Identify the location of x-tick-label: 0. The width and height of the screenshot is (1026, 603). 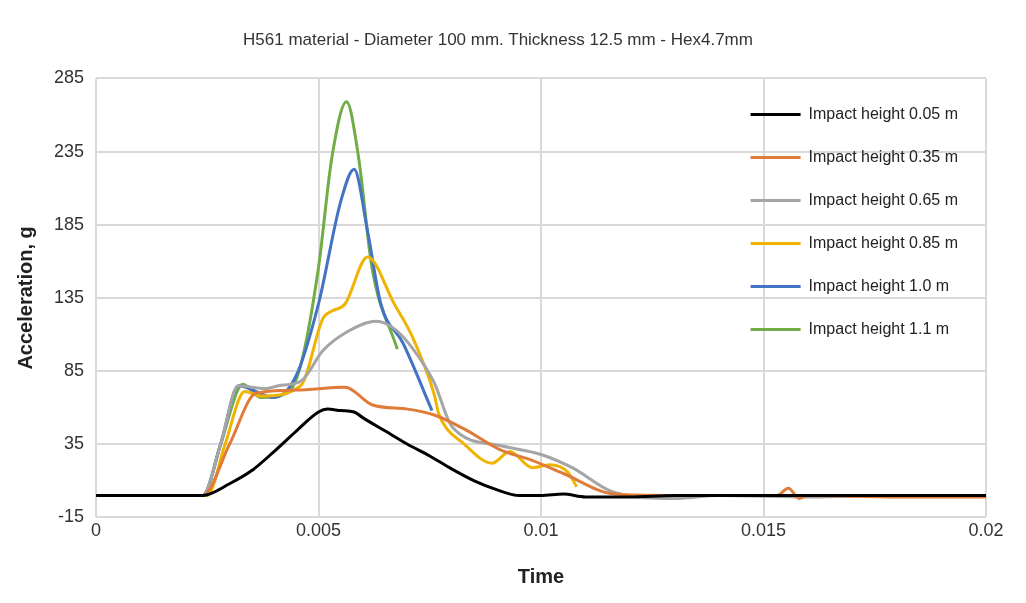
(96, 530).